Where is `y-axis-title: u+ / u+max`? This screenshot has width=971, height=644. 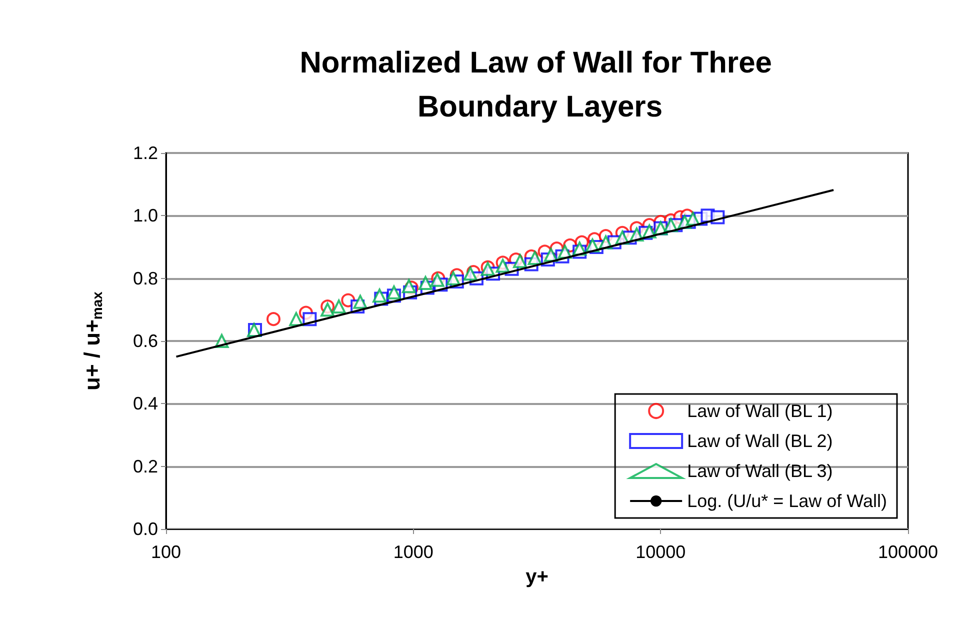
y-axis-title: u+ / u+max is located at coordinates (92, 340).